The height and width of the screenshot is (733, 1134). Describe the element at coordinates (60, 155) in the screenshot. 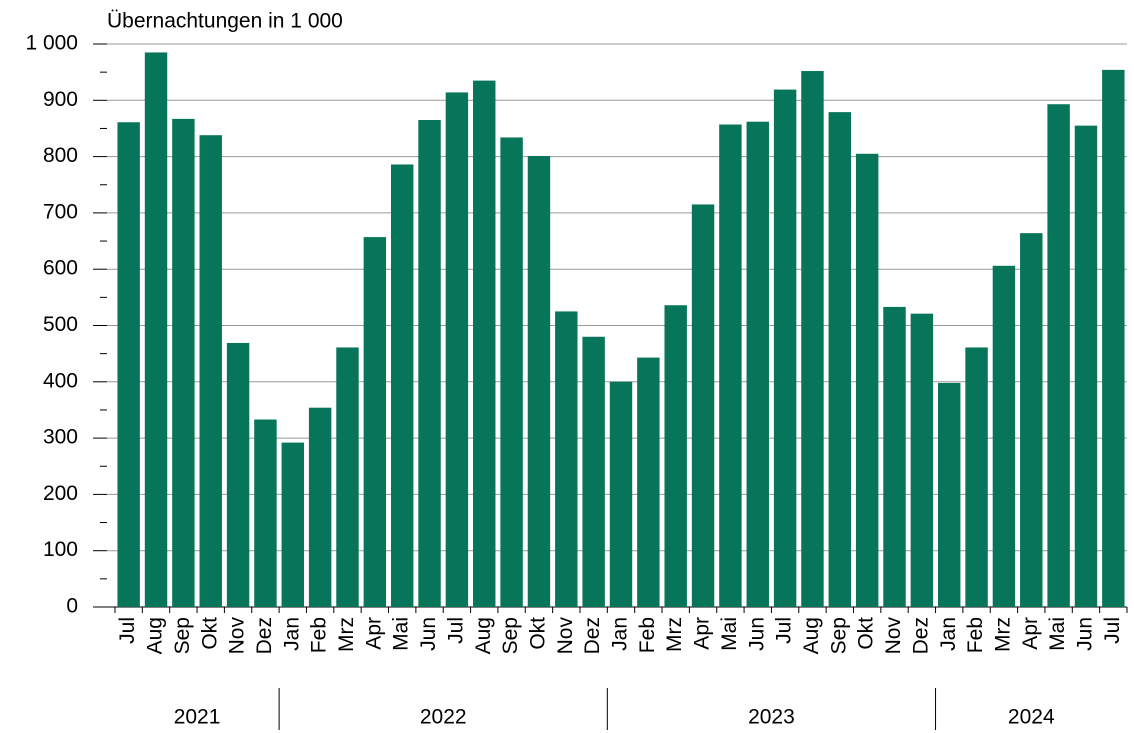

I see `y-tick-label: 800` at that location.